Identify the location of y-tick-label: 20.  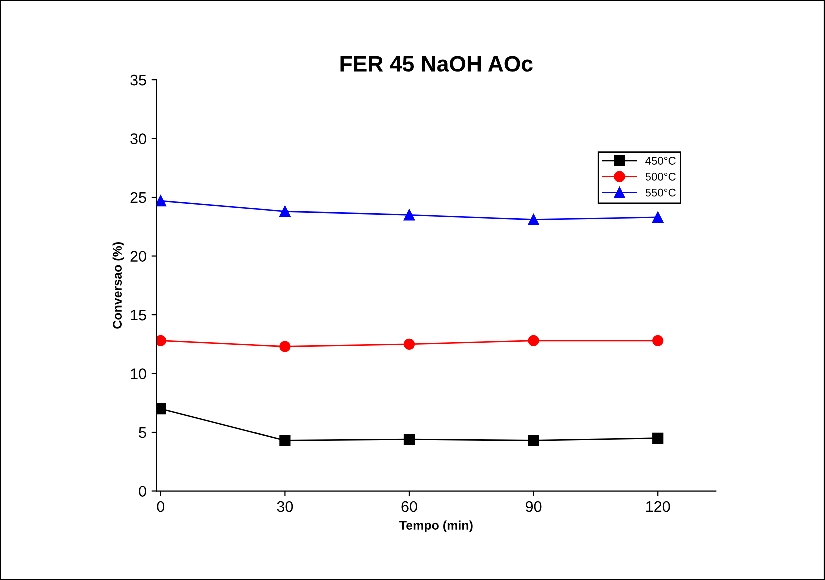
(138, 256).